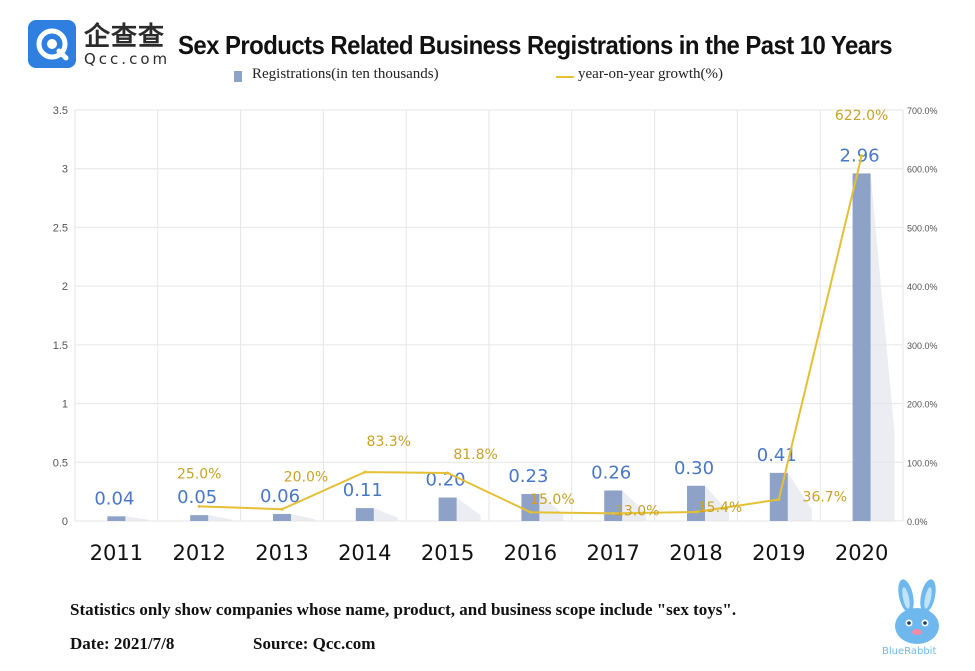  I want to click on y-left-tick-label: 0, so click(65, 522).